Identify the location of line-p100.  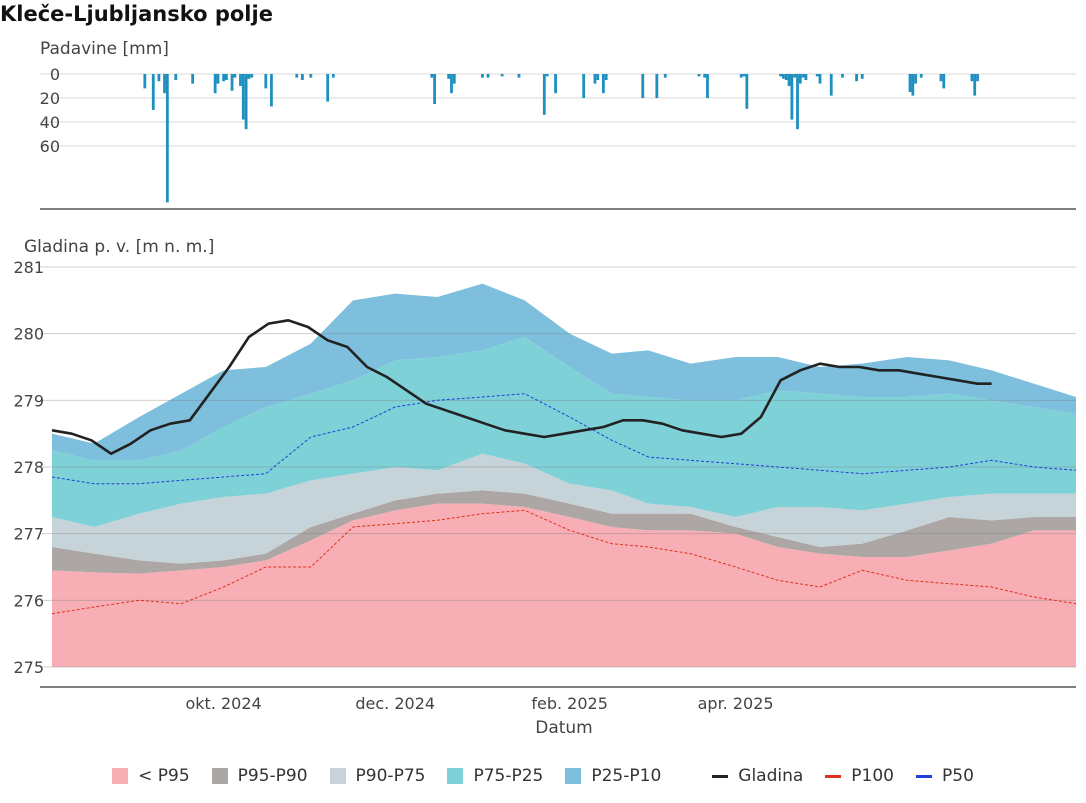
(564, 562).